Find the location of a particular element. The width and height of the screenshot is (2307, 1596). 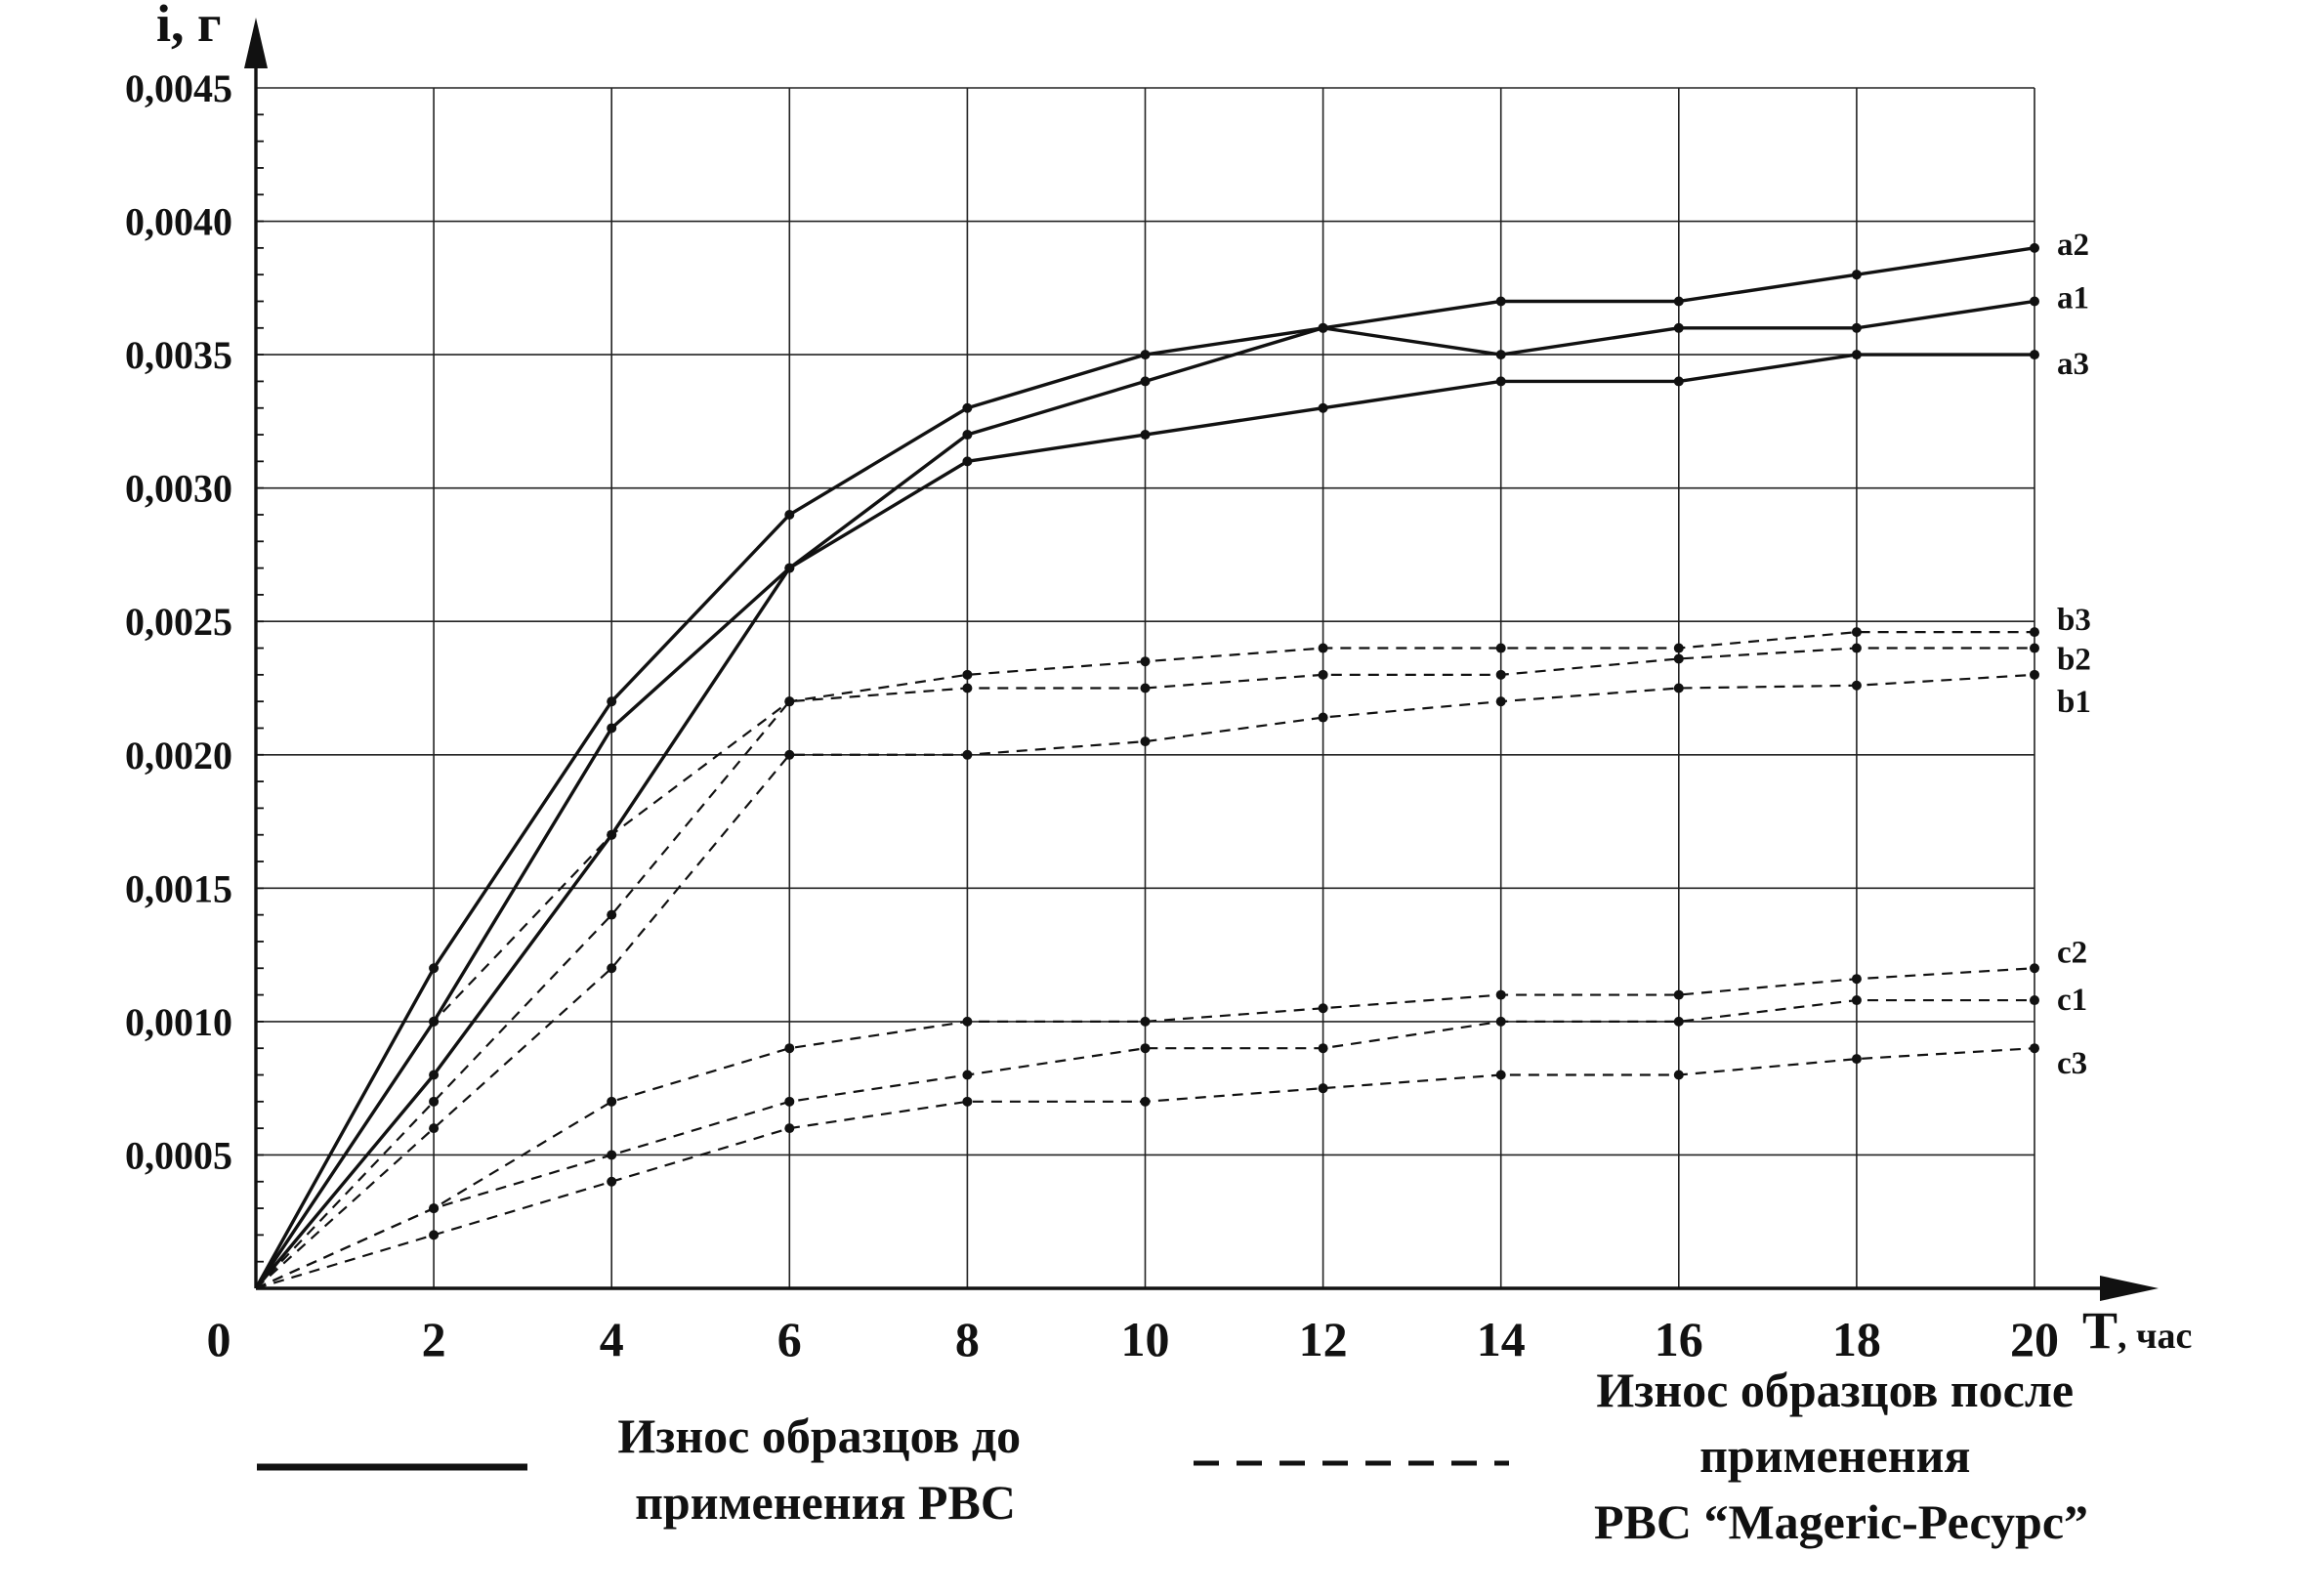

y-axis-label: i, г is located at coordinates (189, 26).